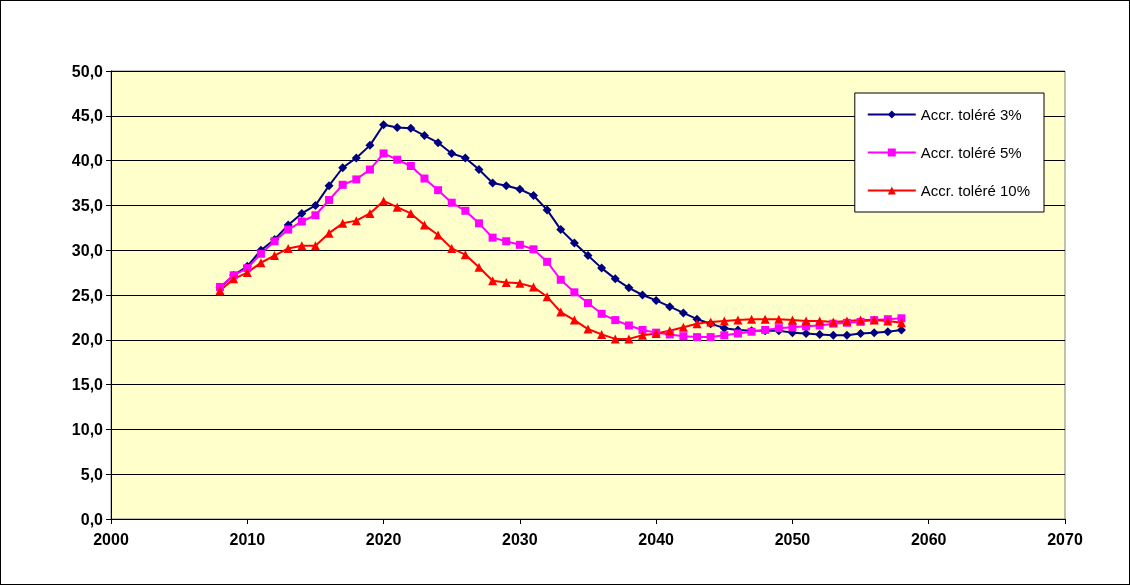  Describe the element at coordinates (87, 340) in the screenshot. I see `y-tick-label: 20,0` at that location.